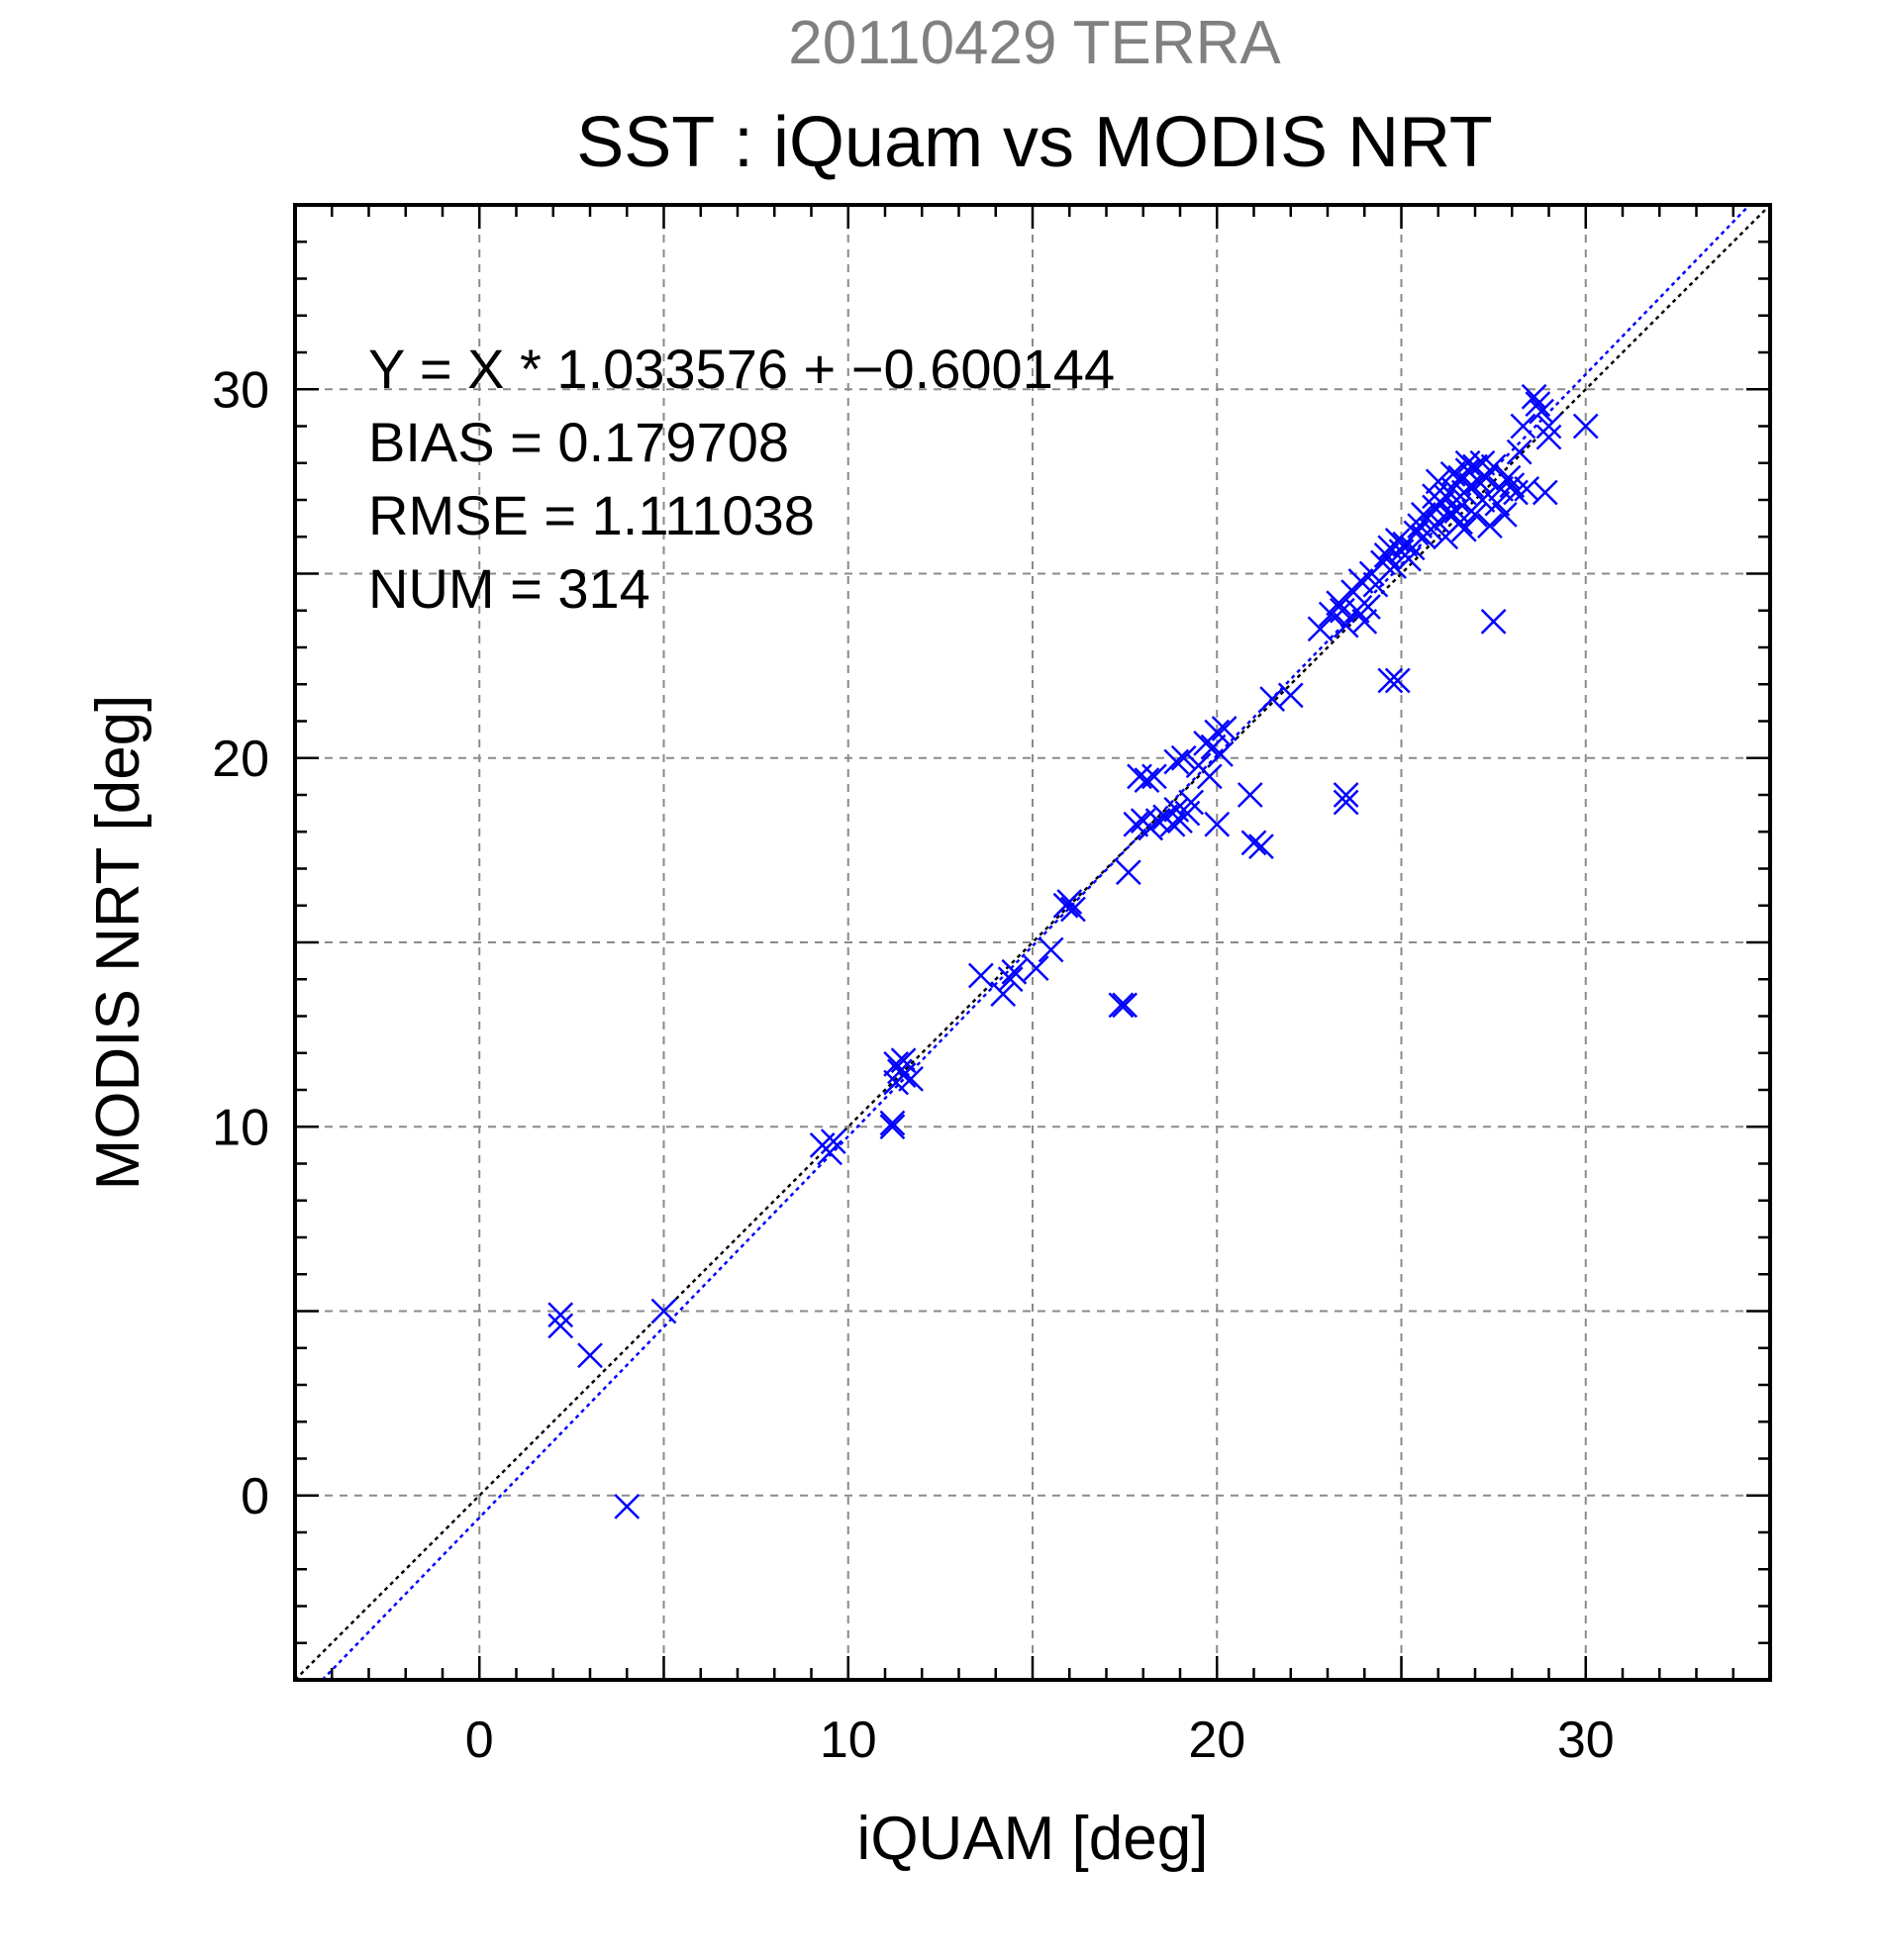  I want to click on regression-equation: Y = X * 1.033576 + −0.600144, so click(742, 369).